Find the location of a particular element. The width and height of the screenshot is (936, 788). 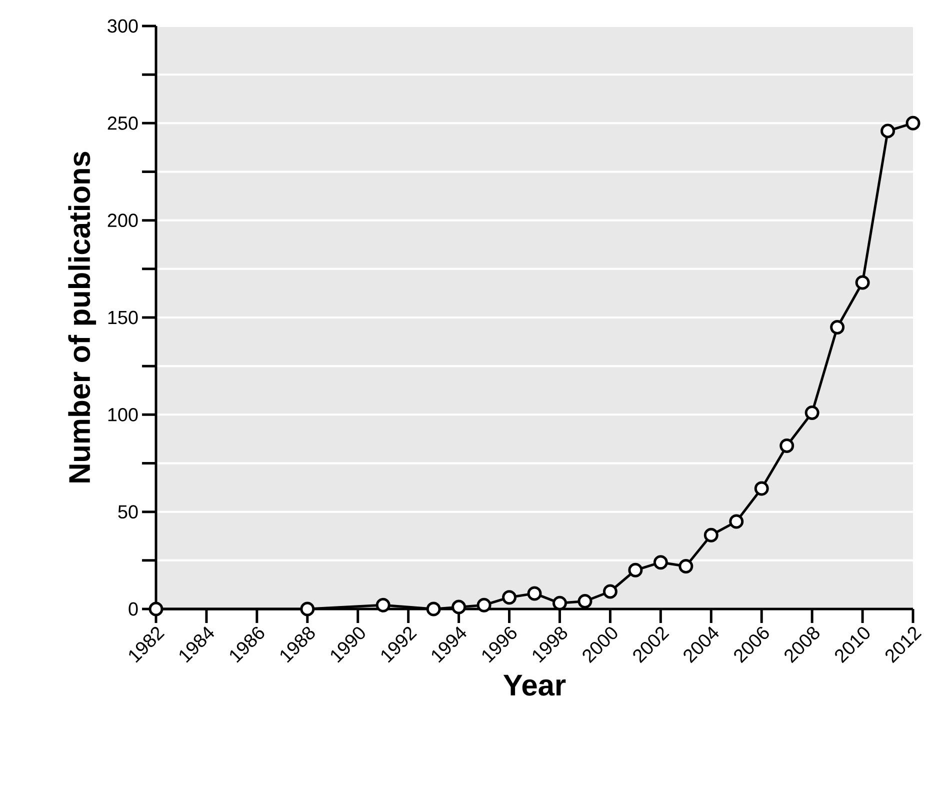

y-axis-title: Number of publications is located at coordinates (82, 317).